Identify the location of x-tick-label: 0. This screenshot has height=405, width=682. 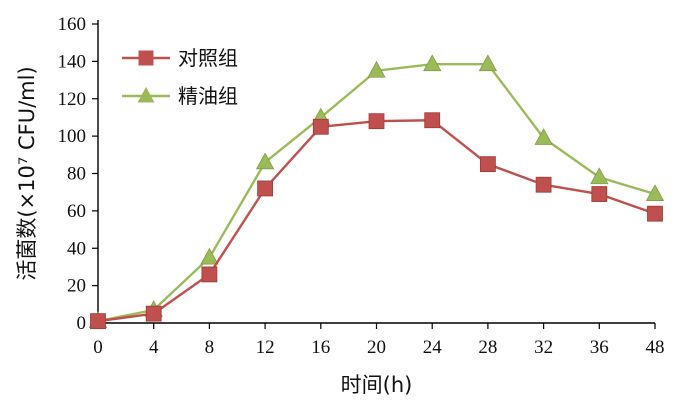
(98, 347).